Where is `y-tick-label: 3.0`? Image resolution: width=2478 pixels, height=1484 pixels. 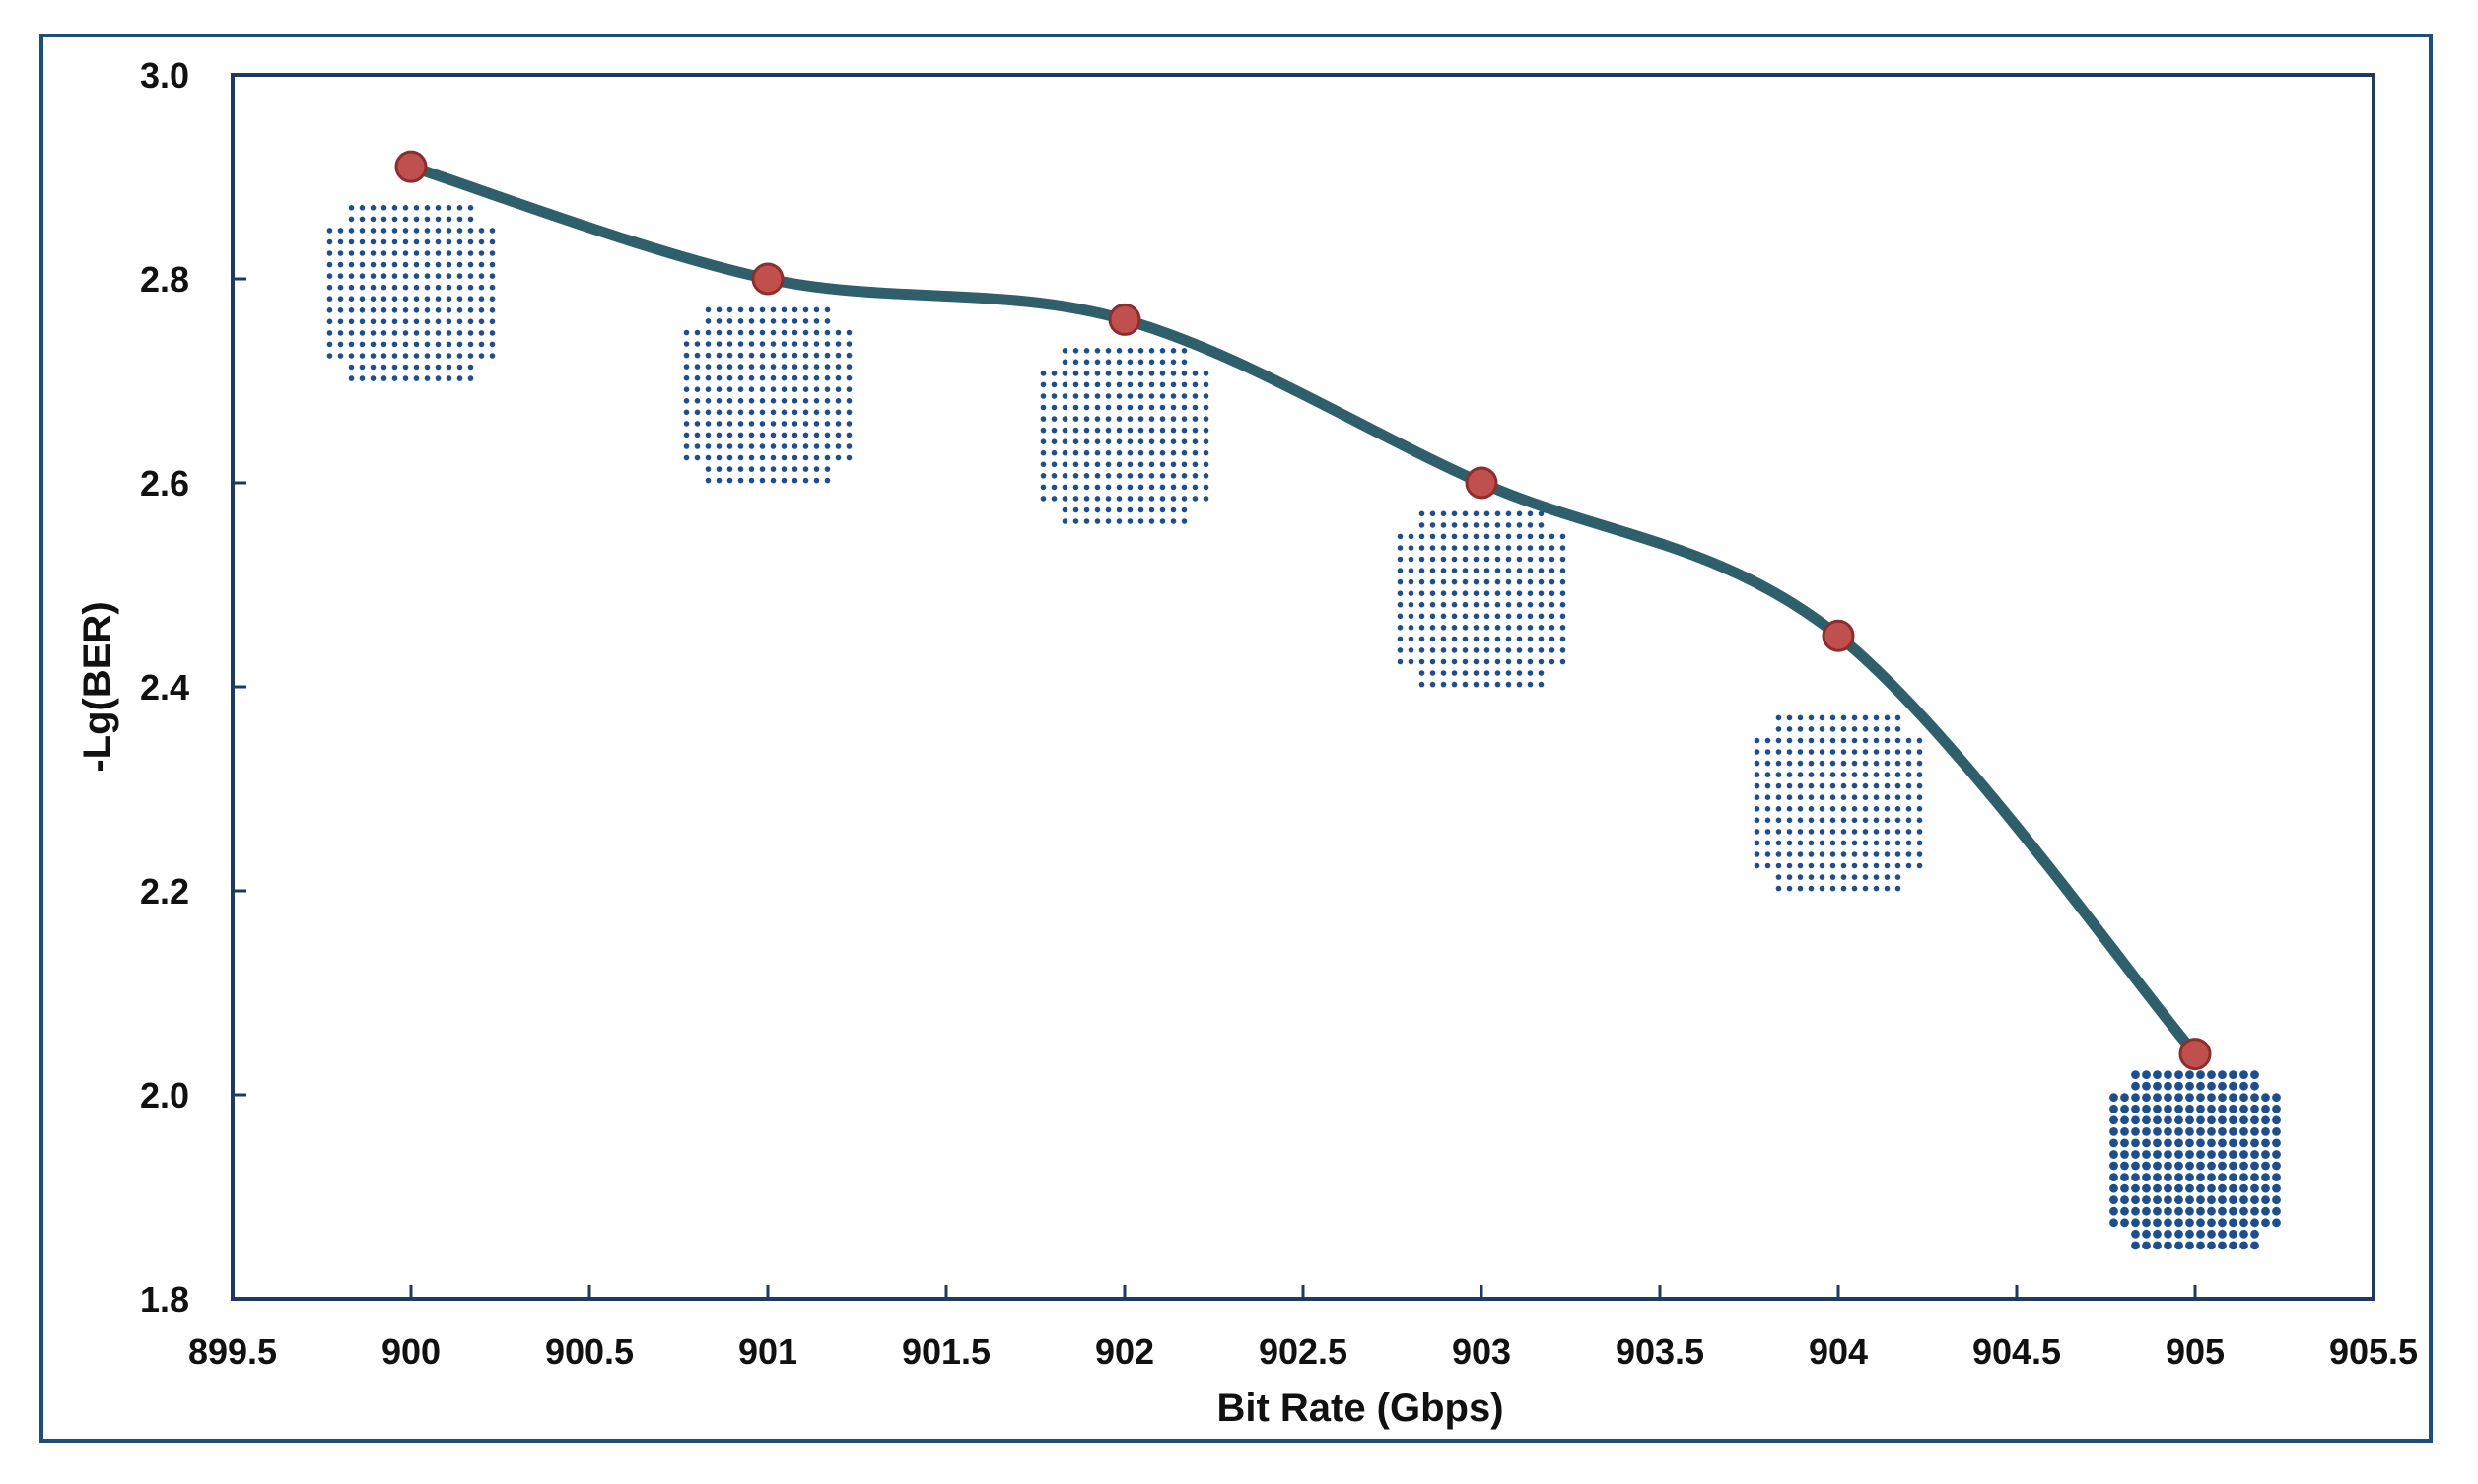
y-tick-label: 3.0 is located at coordinates (164, 75).